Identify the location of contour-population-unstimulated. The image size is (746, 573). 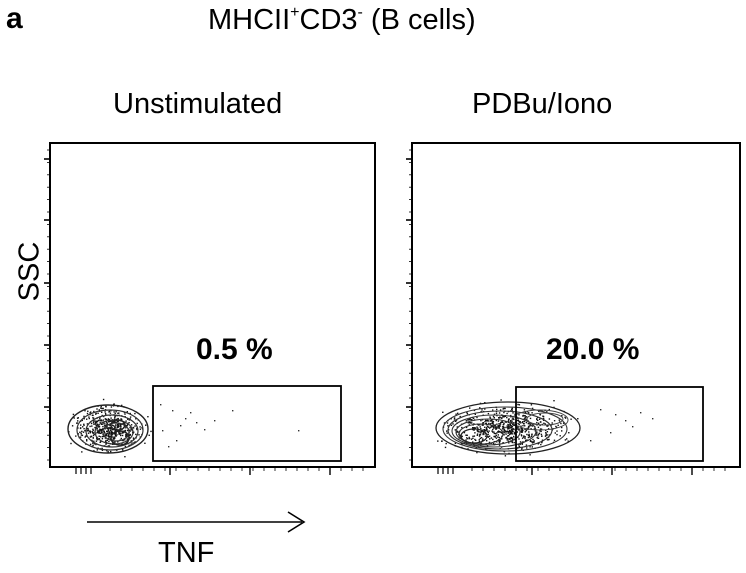
(183, 428).